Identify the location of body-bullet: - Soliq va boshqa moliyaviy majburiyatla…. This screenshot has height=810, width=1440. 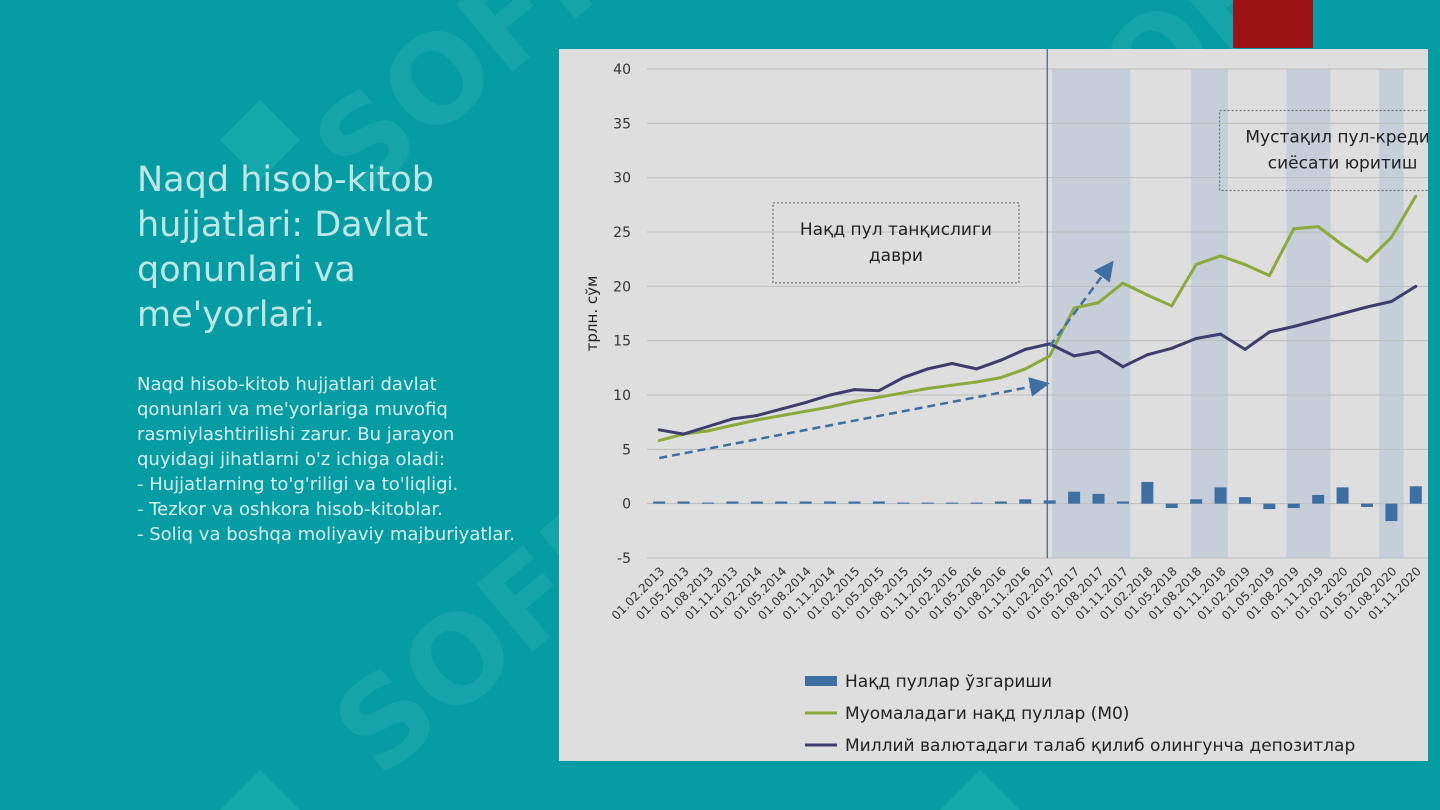
(326, 534).